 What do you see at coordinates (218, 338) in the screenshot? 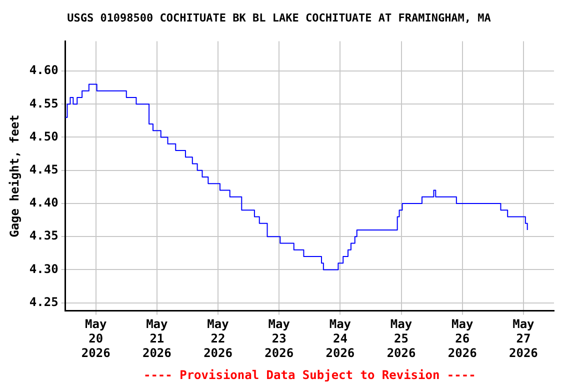
I see `x-tick-label: May 22 2026` at bounding box center [218, 338].